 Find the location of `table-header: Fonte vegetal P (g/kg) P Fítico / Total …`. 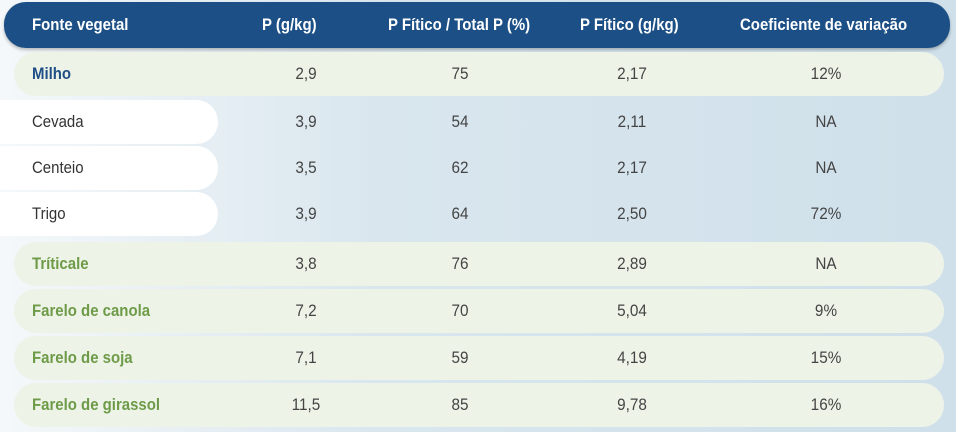

table-header: Fonte vegetal P (g/kg) P Fítico / Total … is located at coordinates (477, 25).